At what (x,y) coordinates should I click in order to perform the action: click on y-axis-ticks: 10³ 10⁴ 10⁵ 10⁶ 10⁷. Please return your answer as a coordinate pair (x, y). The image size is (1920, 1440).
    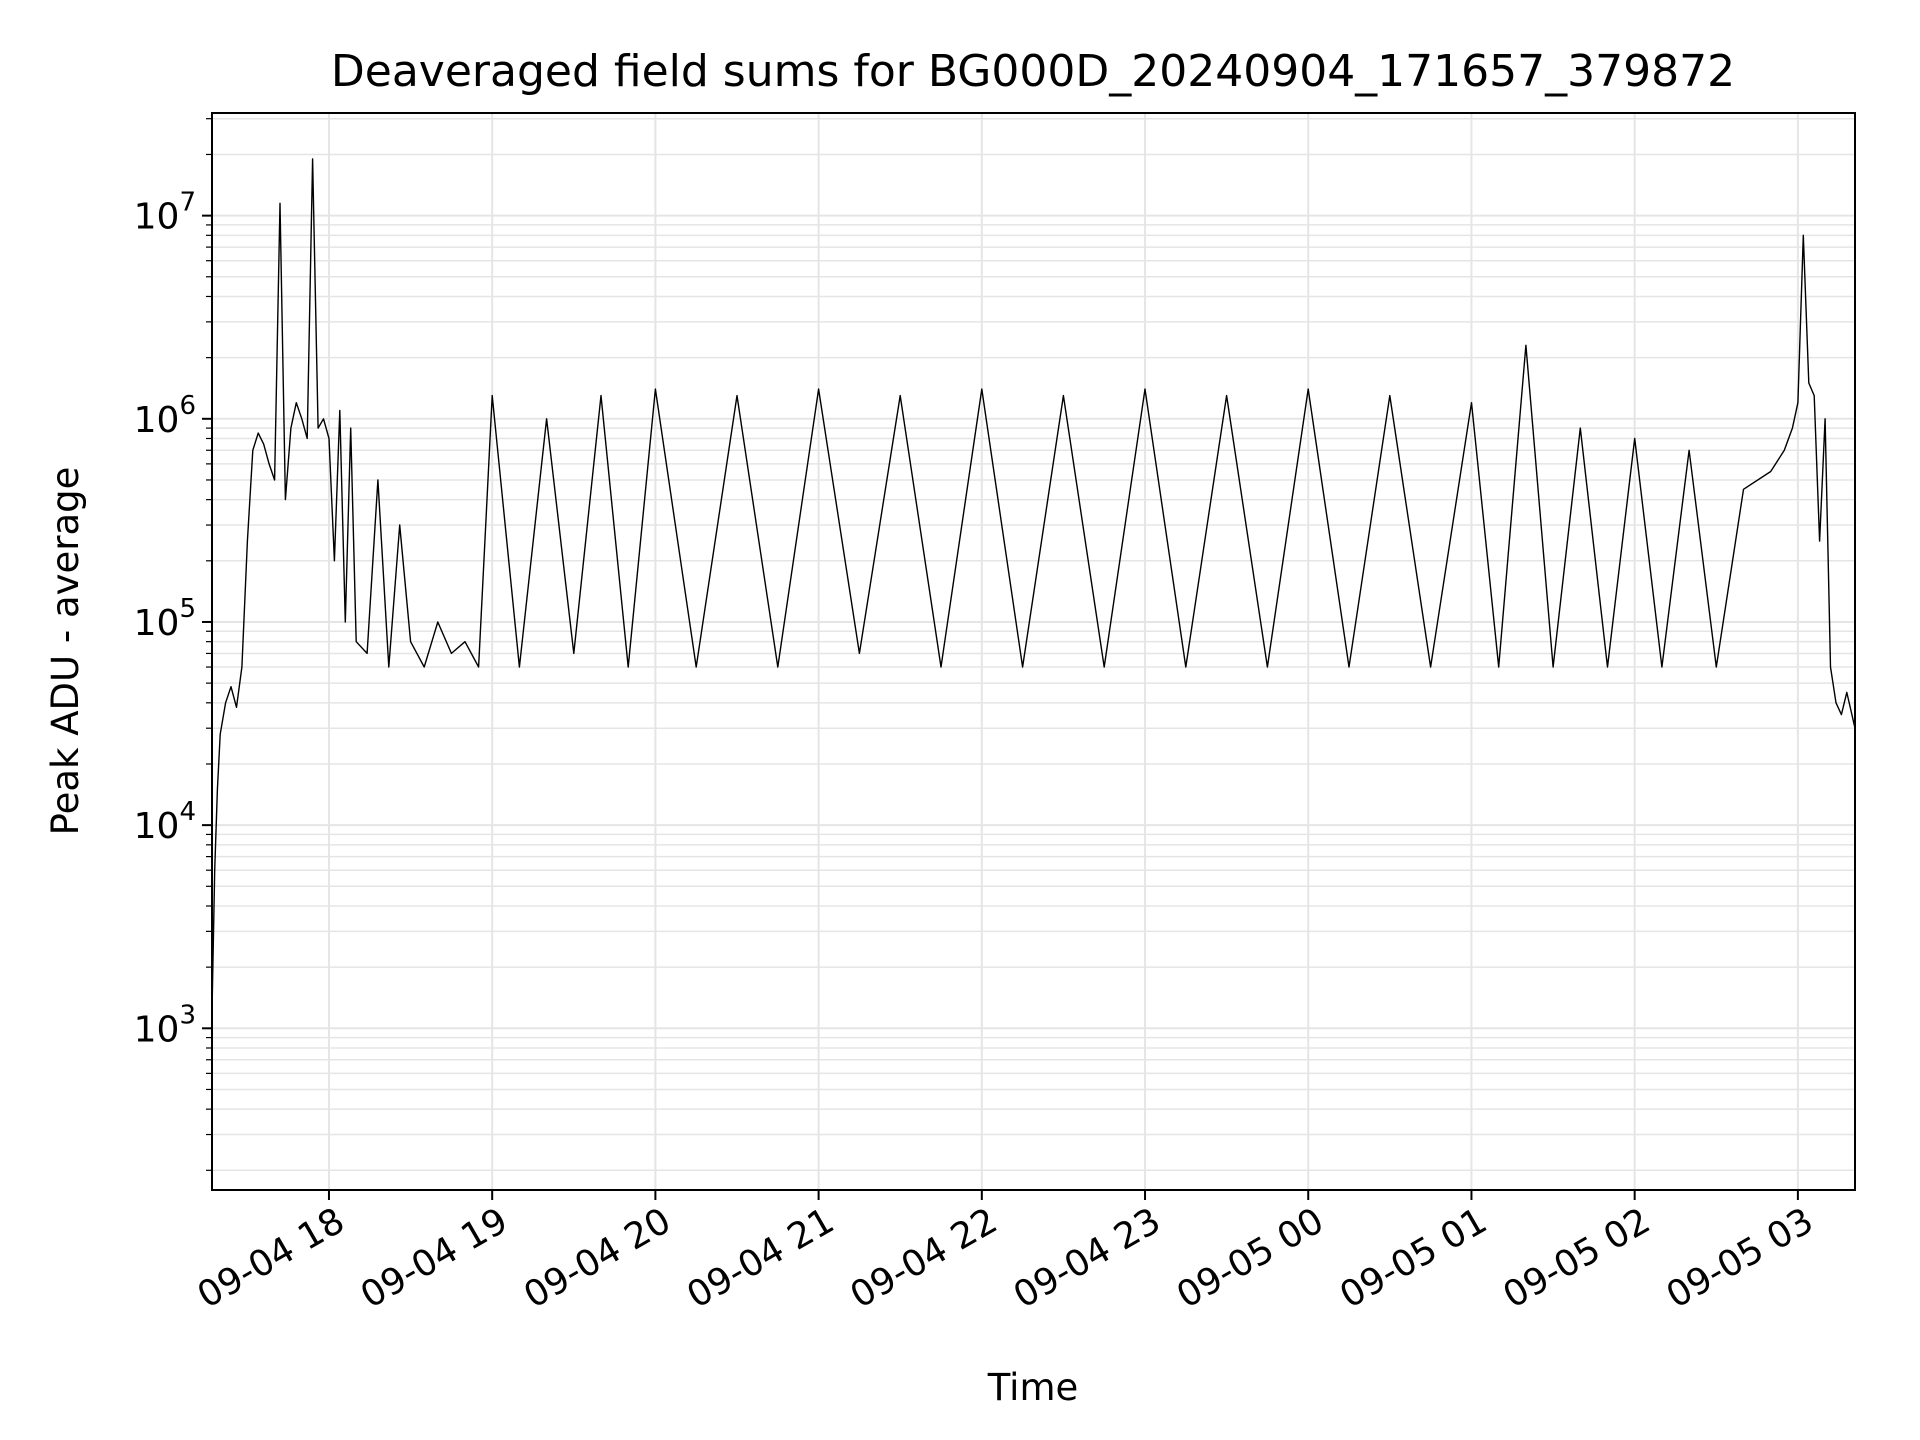
    Looking at the image, I should click on (173, 644).